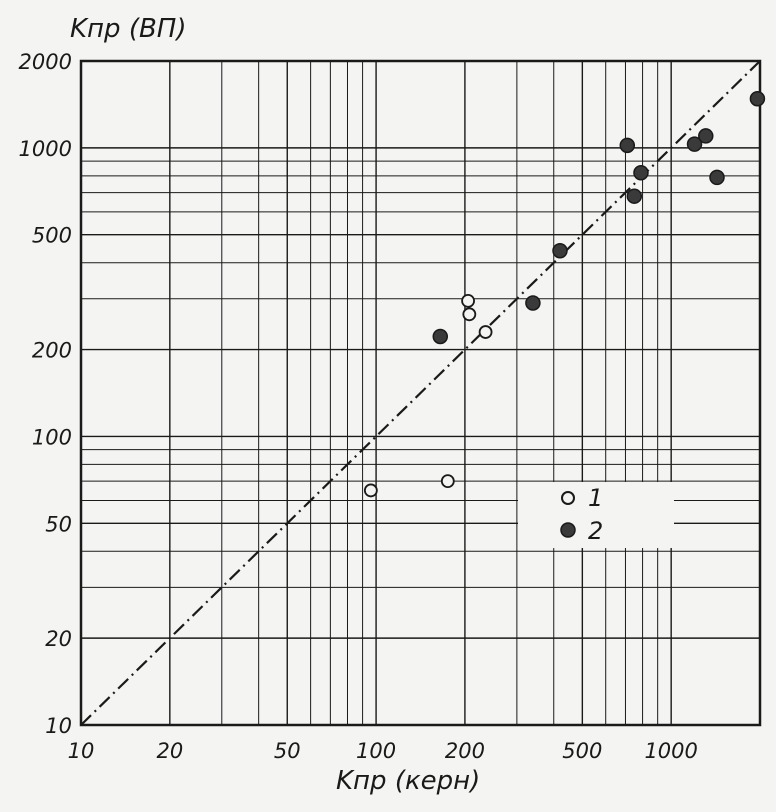  I want to click on x-tick-label: 200, so click(465, 751).